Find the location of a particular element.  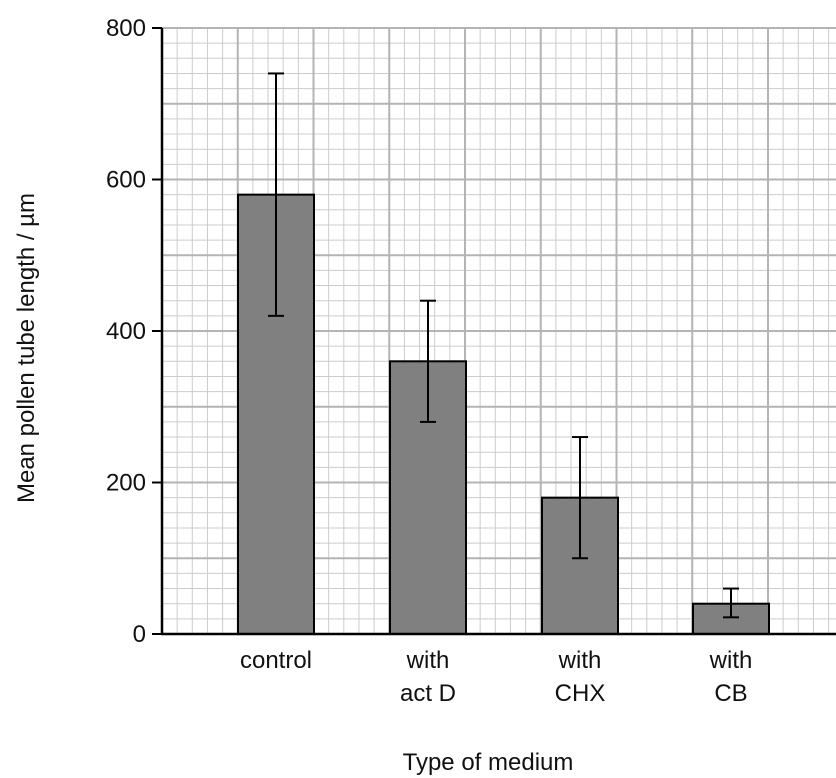

y-axis-title: Mean pollen tube length / µm is located at coordinates (26, 348).